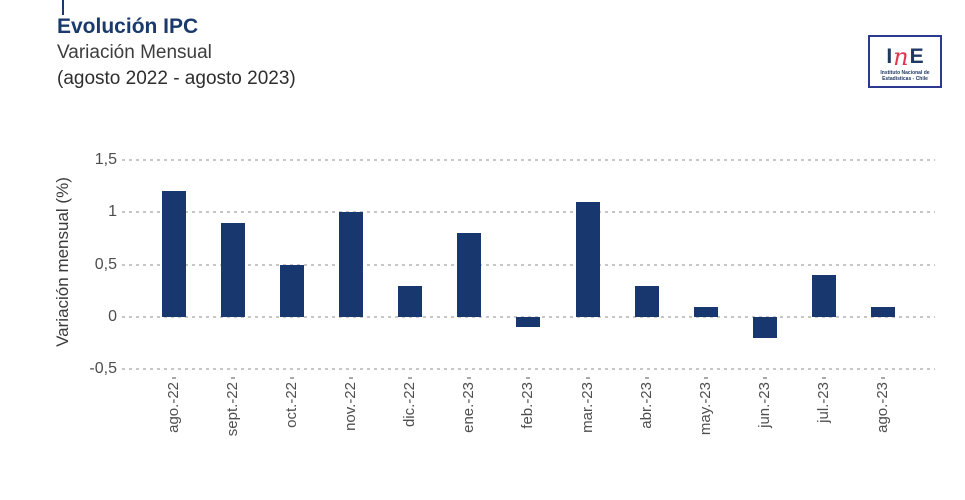 This screenshot has height=500, width=965. Describe the element at coordinates (103, 369) in the screenshot. I see `y-tick-label: -0,5` at that location.